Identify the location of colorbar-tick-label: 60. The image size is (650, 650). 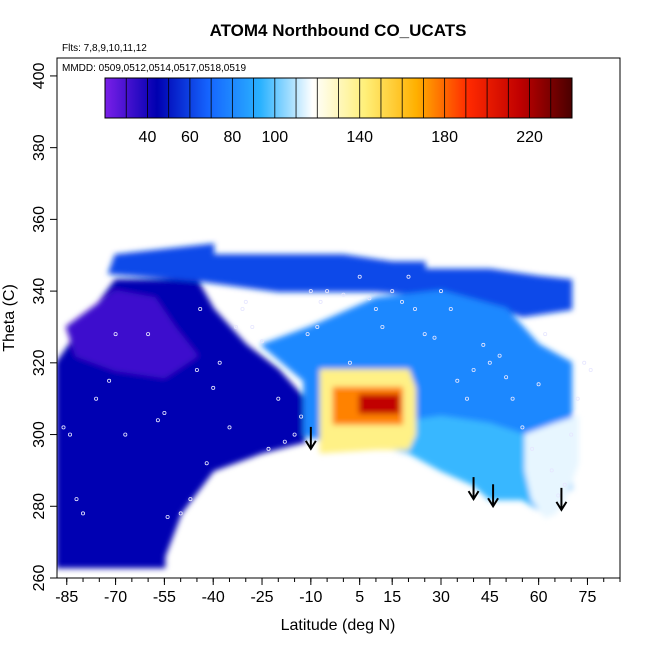
(190, 137).